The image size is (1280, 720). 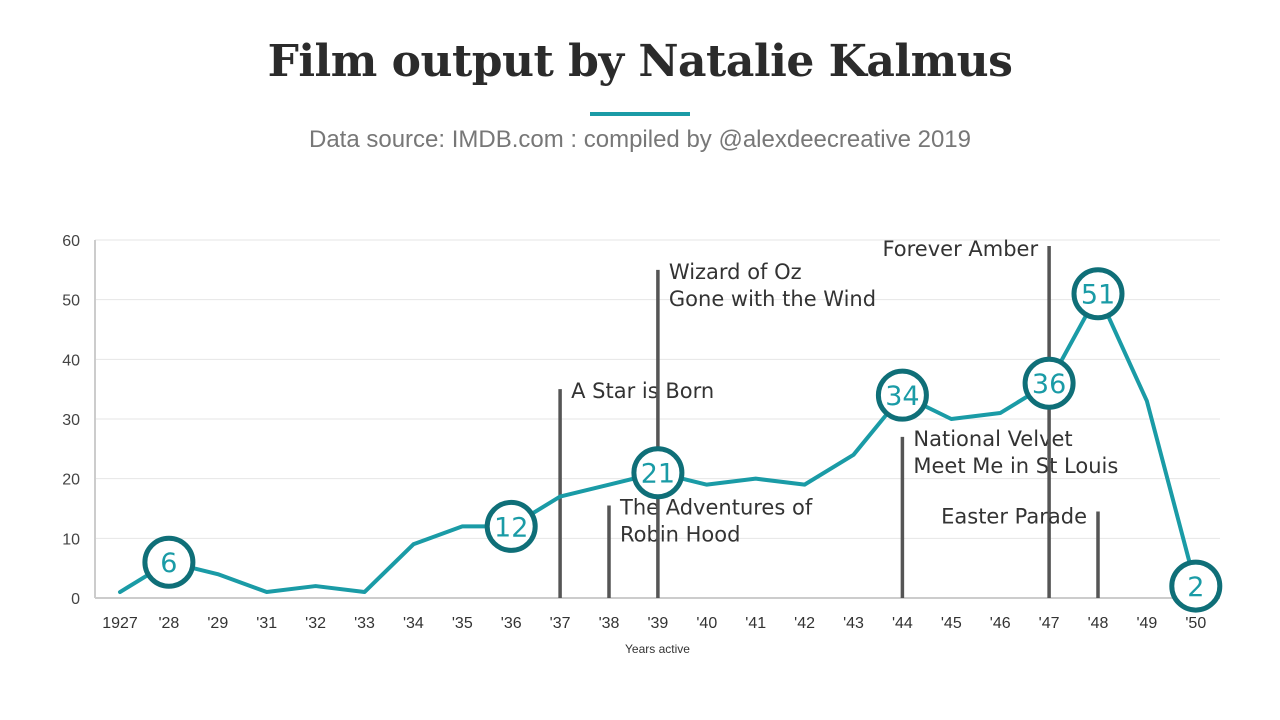 I want to click on y-tick-label: 60, so click(x=71, y=241).